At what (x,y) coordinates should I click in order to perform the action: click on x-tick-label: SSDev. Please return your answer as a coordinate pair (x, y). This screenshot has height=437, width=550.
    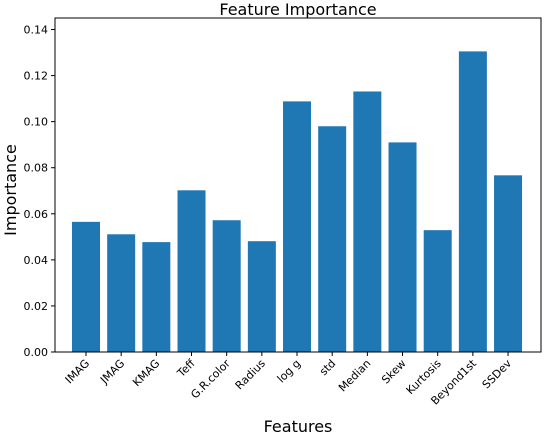
    Looking at the image, I should click on (497, 374).